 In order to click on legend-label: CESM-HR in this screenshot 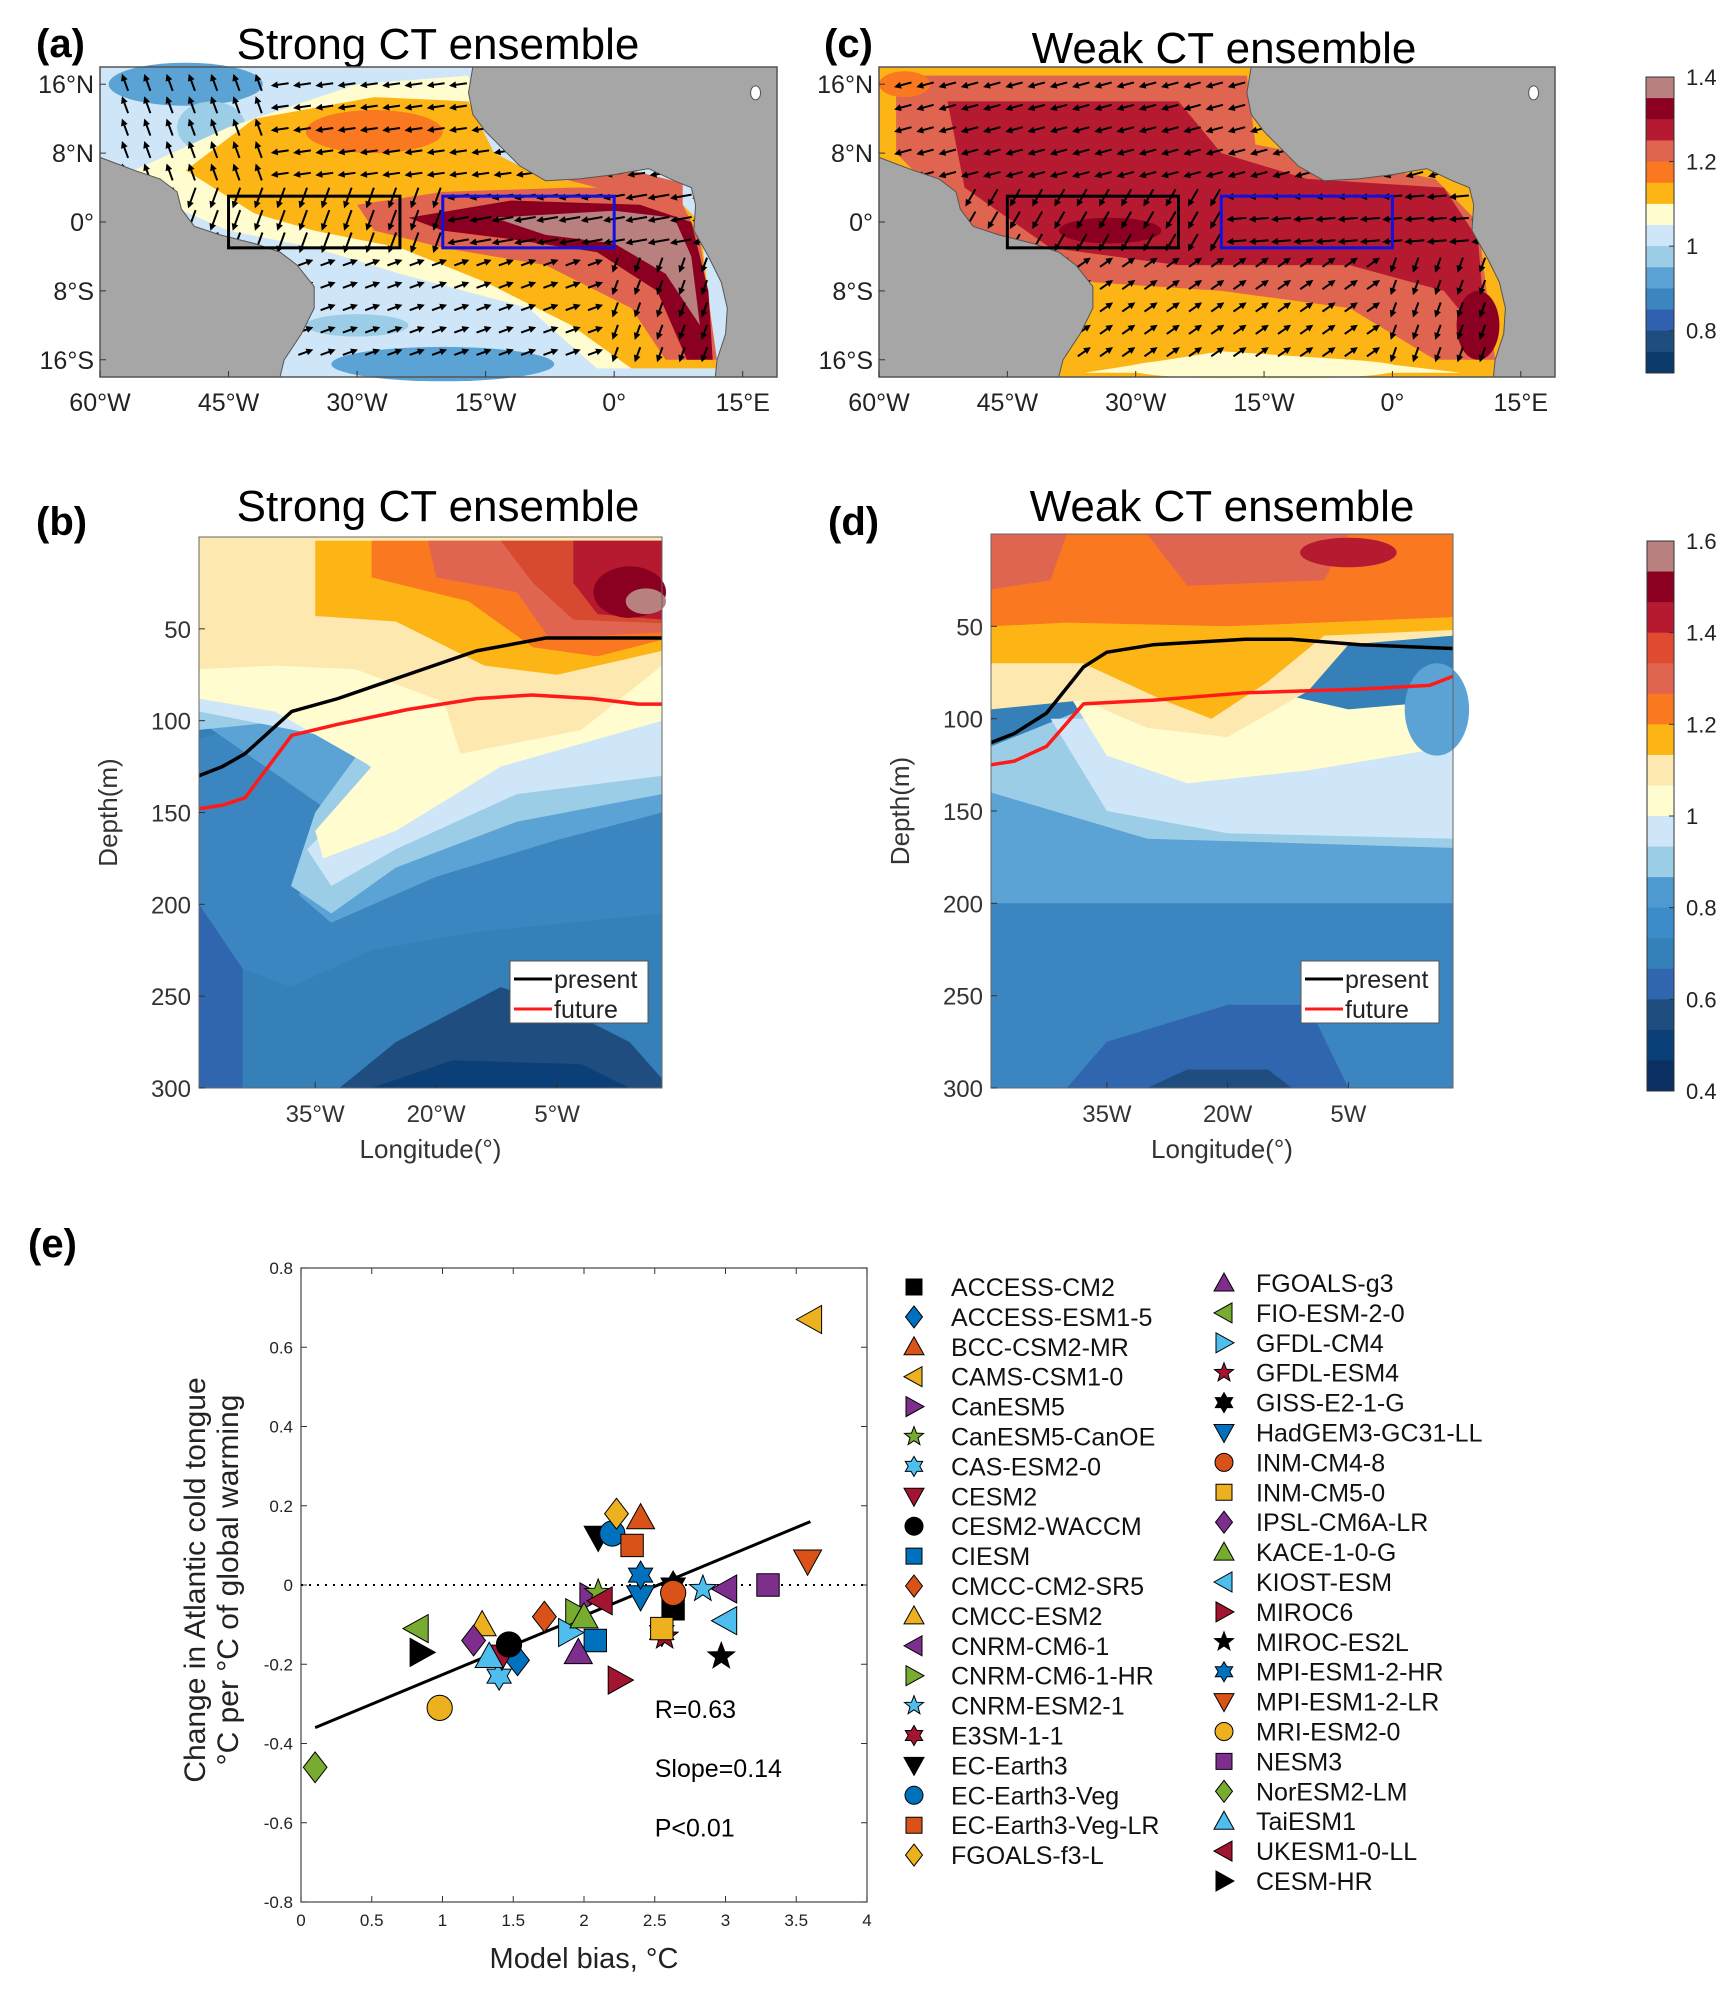, I will do `click(1314, 1882)`.